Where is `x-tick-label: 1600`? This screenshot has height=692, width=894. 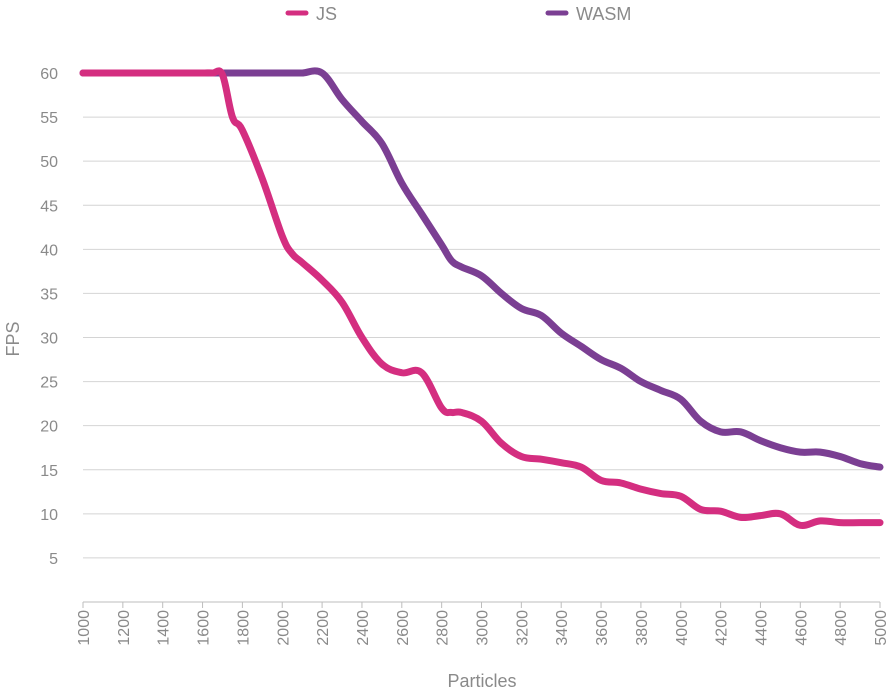 x-tick-label: 1600 is located at coordinates (204, 628).